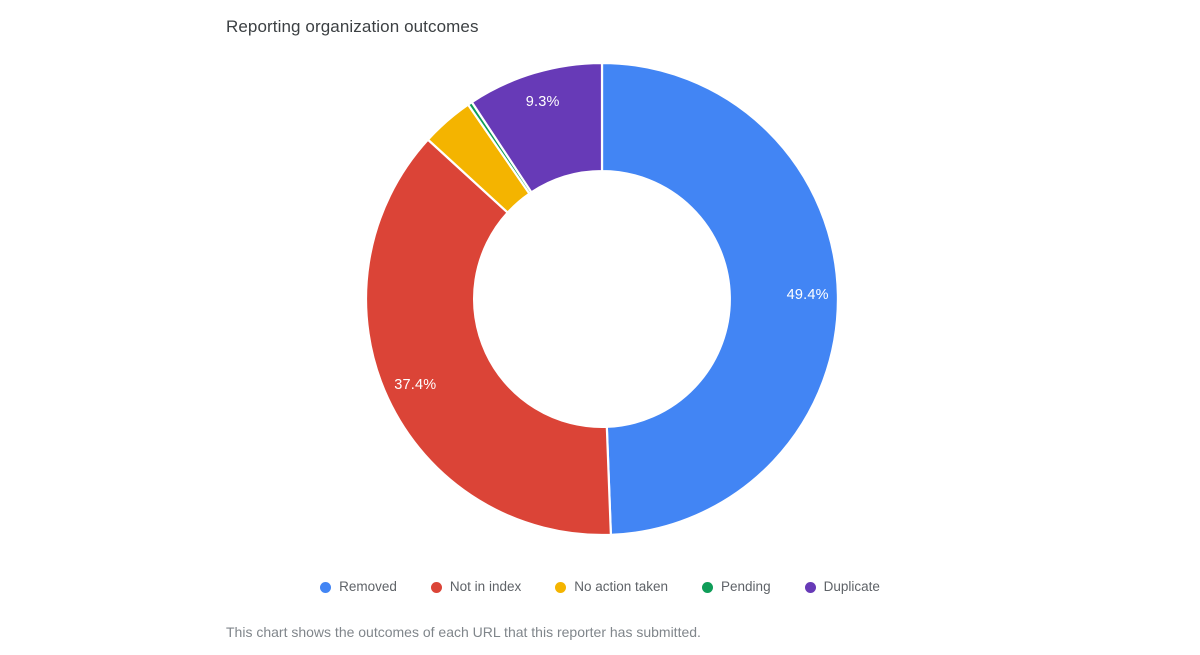 The image size is (1200, 655). What do you see at coordinates (368, 586) in the screenshot?
I see `legend-item-label: Removed` at bounding box center [368, 586].